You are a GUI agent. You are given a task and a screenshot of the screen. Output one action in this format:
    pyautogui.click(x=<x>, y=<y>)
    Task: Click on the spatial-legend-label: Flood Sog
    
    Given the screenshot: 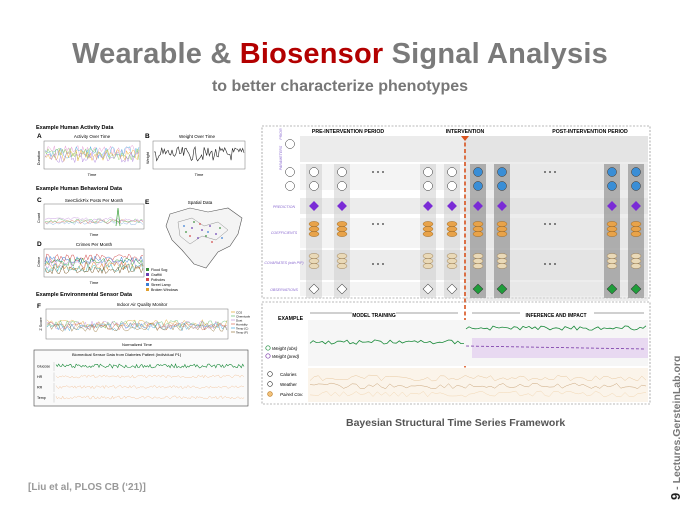 What is the action you would take?
    pyautogui.click(x=159, y=270)
    